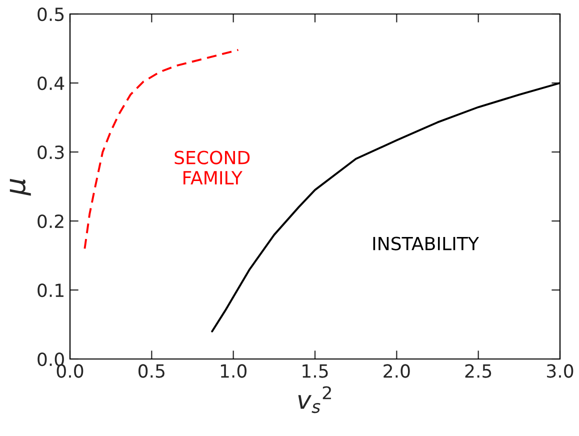  What do you see at coordinates (151, 371) in the screenshot?
I see `x-tick-label: 0.5` at bounding box center [151, 371].